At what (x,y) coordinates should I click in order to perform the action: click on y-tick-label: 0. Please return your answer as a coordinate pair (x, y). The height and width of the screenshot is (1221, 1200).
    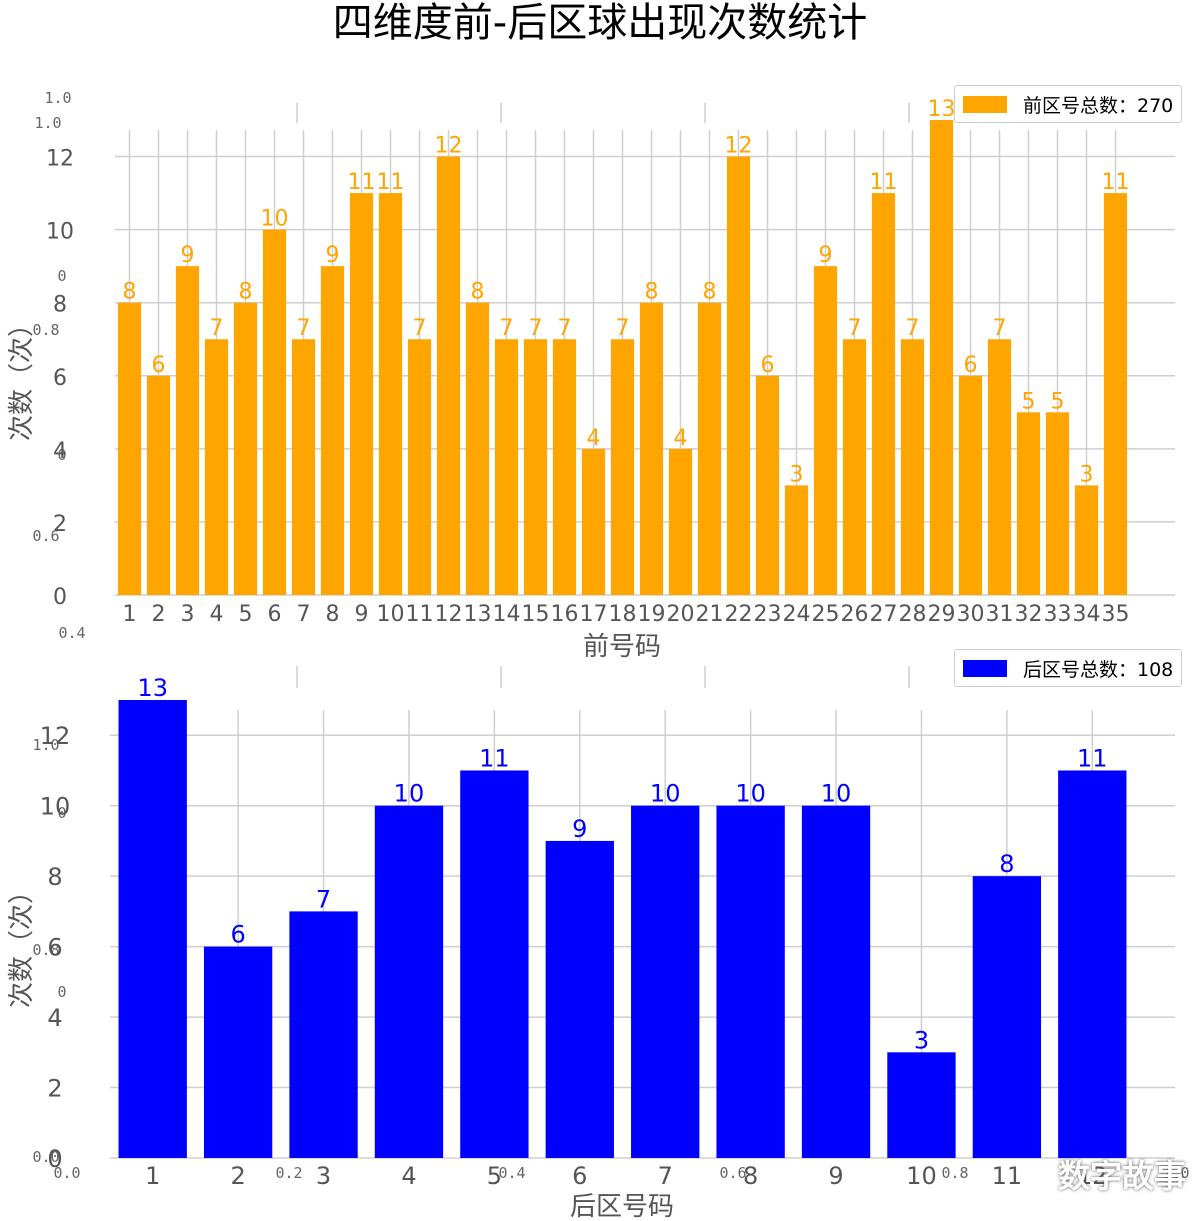
    Looking at the image, I should click on (60, 597).